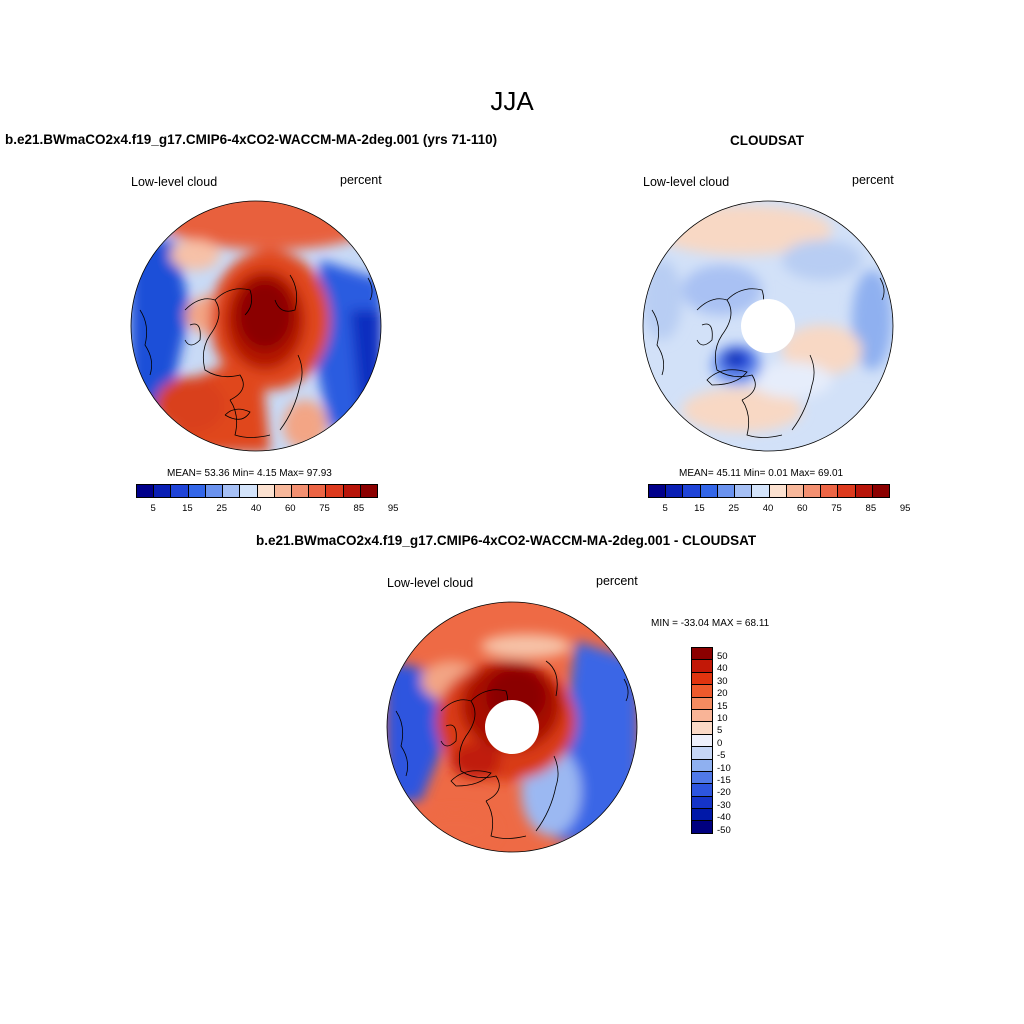 This screenshot has height=1024, width=1024. I want to click on colorbar-model, so click(257, 491).